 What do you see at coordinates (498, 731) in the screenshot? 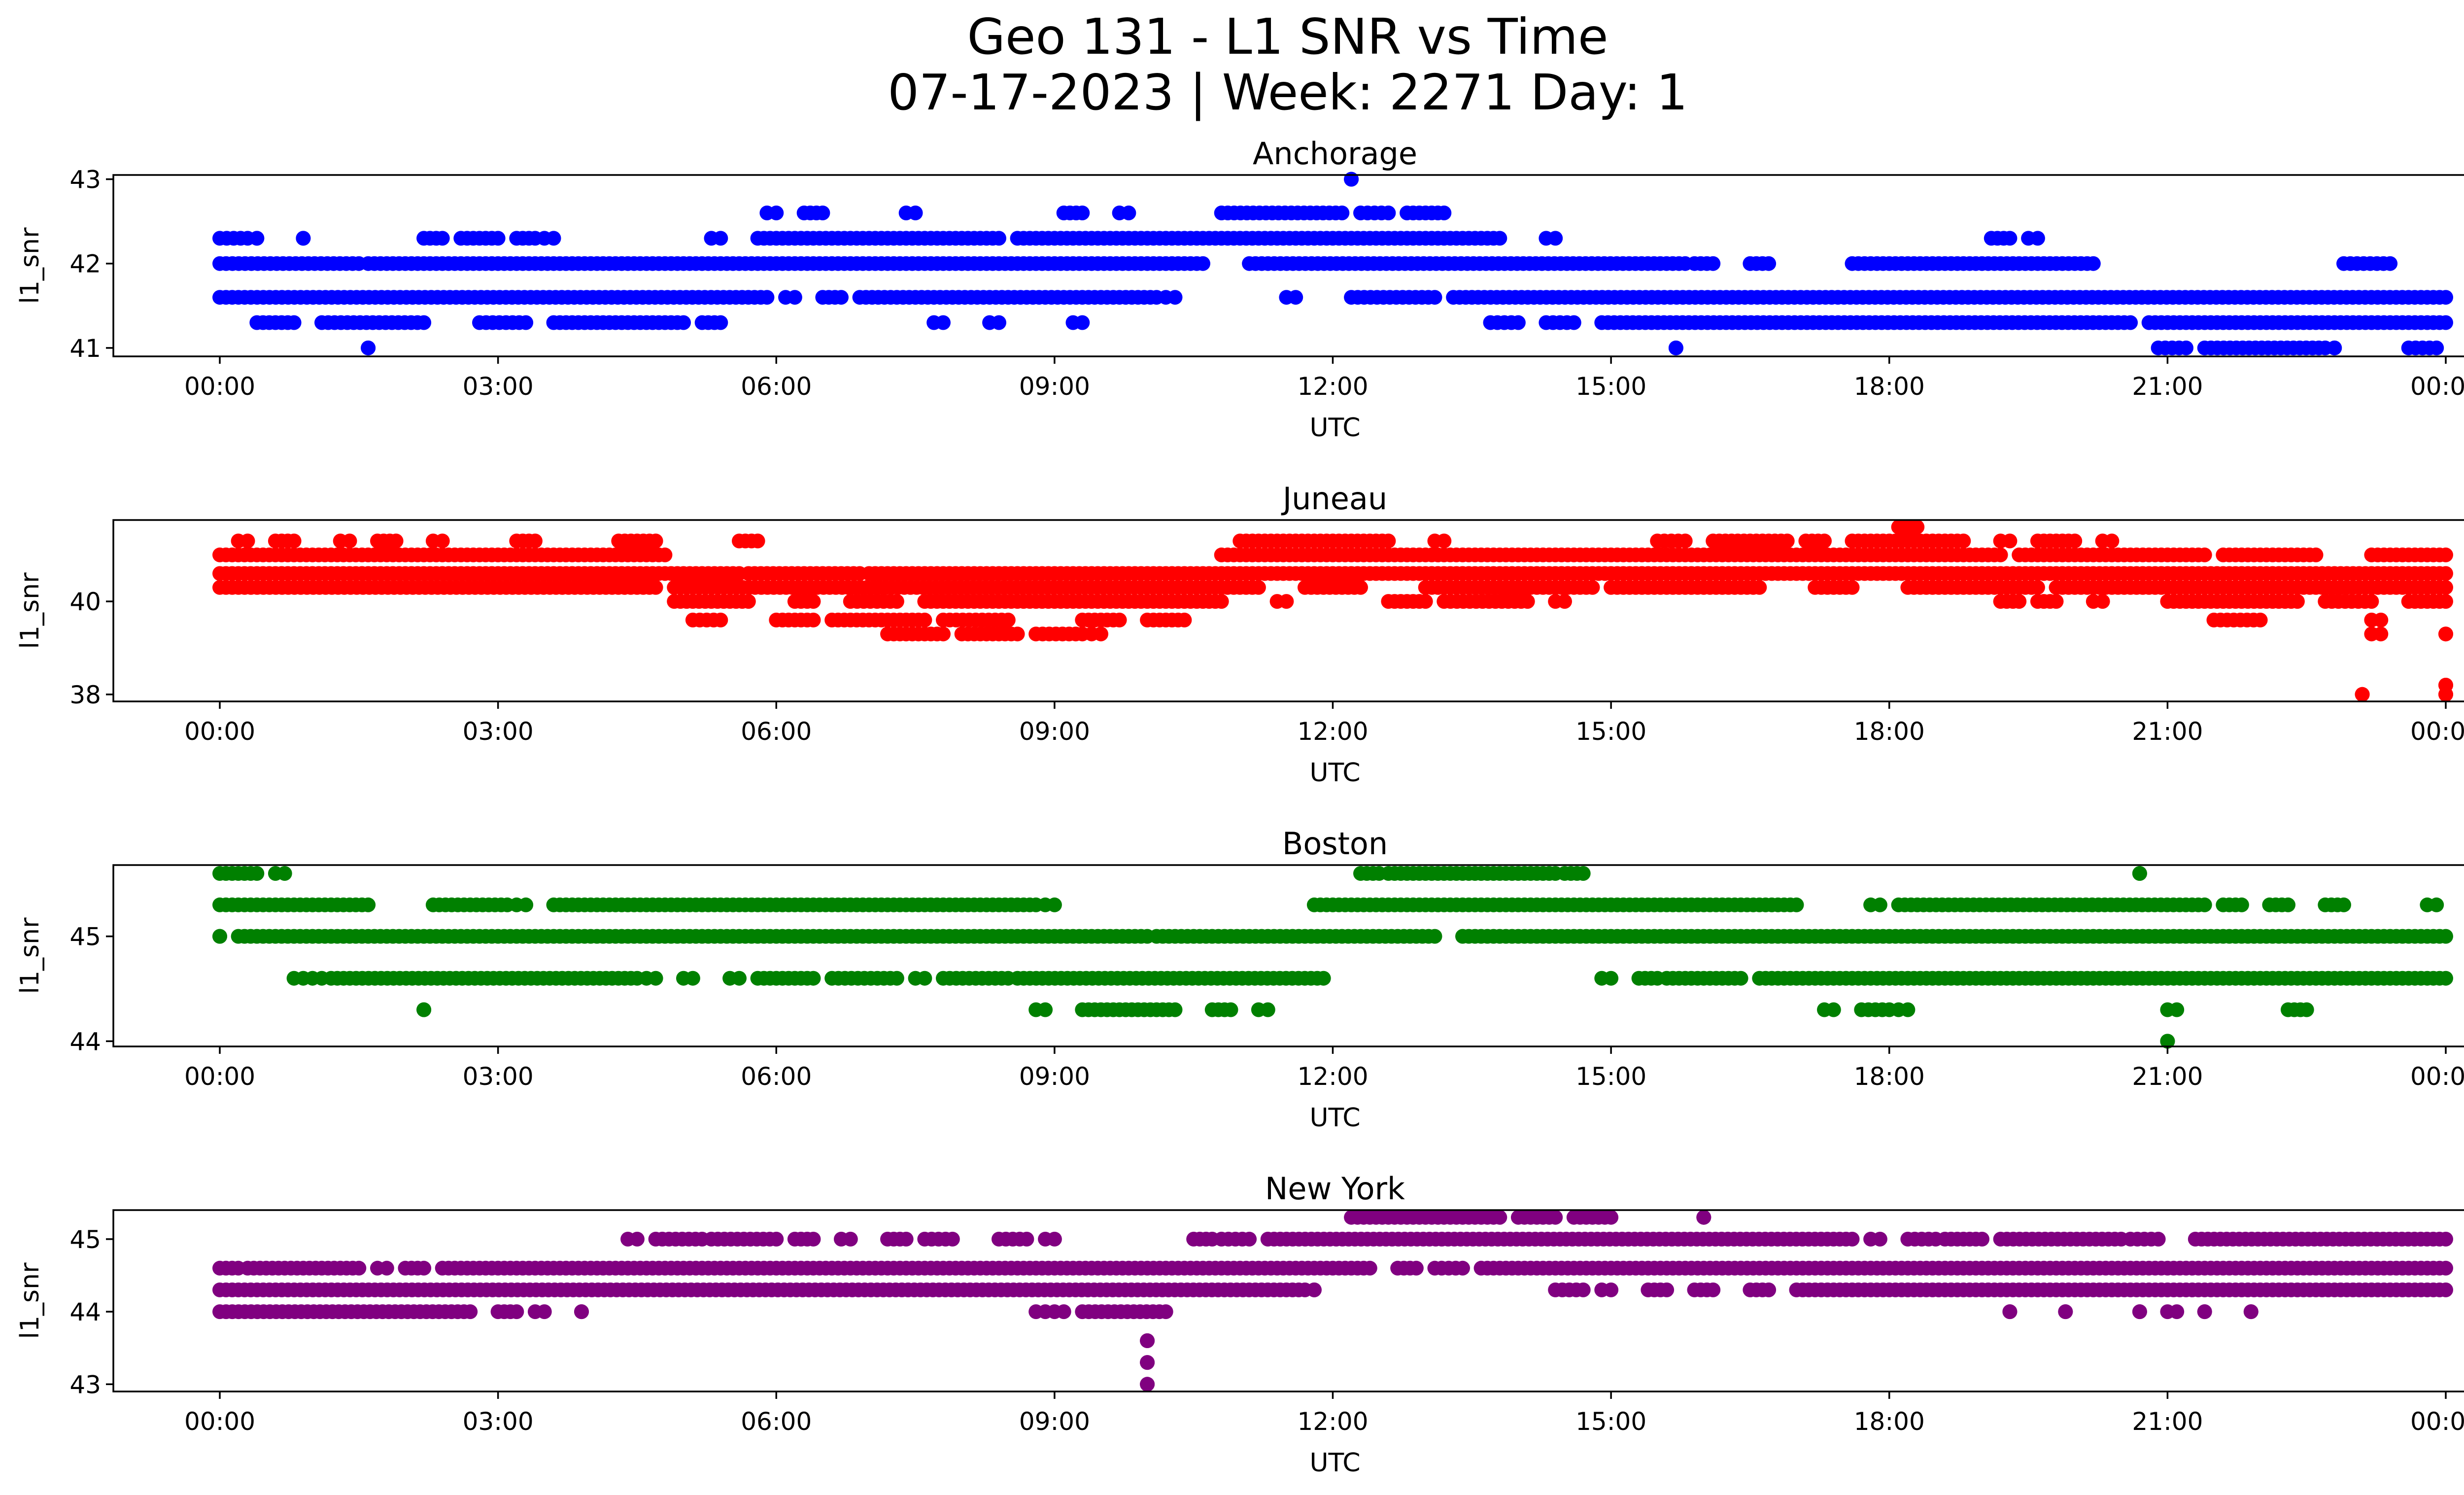
I see `x-tick-label: 03:00` at bounding box center [498, 731].